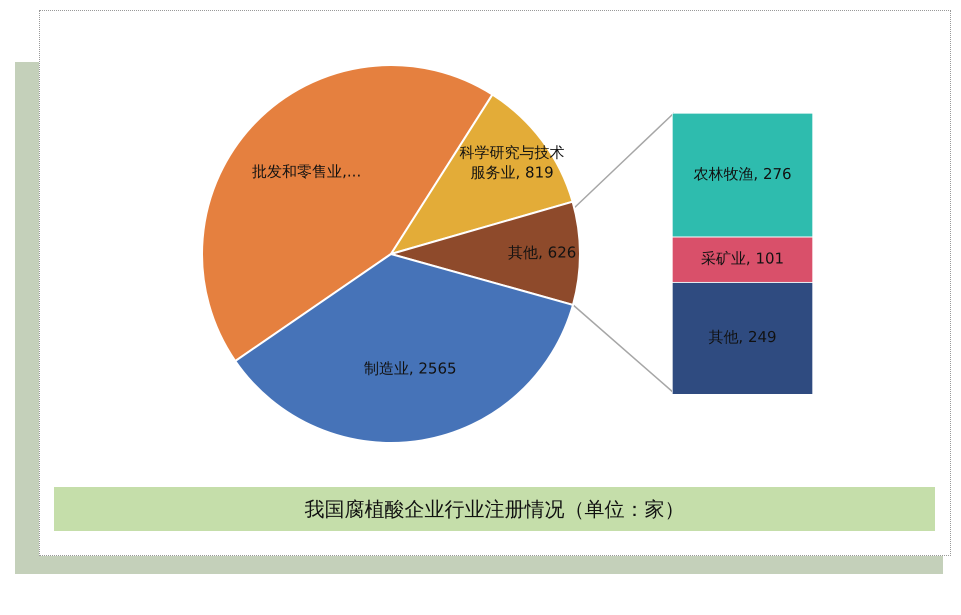  I want to click on series-label: 采矿业,, so click(725, 258).